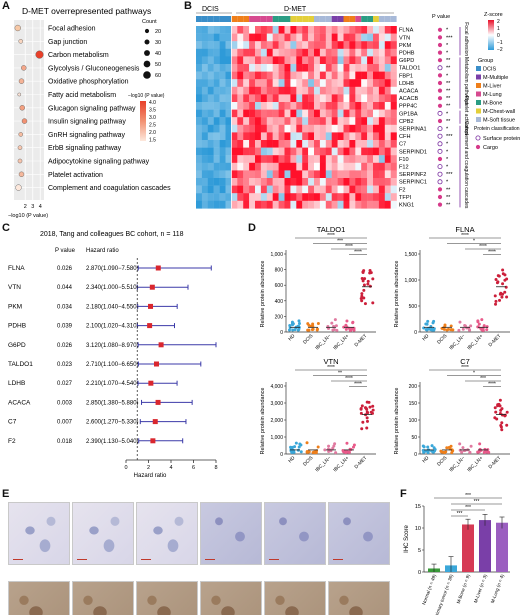 The image size is (520, 615). What do you see at coordinates (167, 533) in the screenshot?
I see `ihc-image-tile: Normal #3` at bounding box center [167, 533].